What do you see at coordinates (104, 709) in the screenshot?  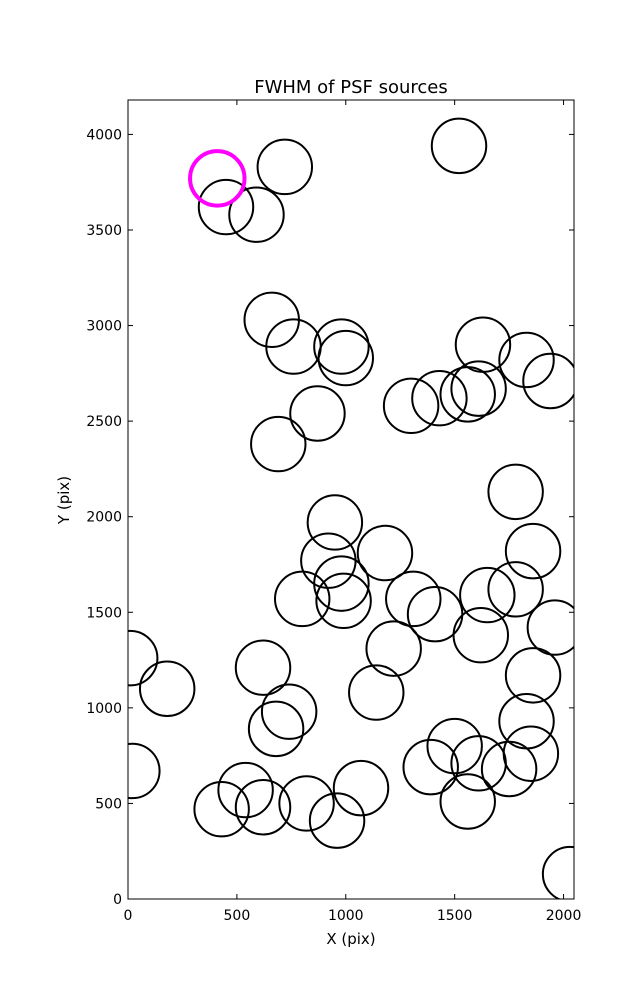 I see `y-tick-label-1000: 1000` at bounding box center [104, 709].